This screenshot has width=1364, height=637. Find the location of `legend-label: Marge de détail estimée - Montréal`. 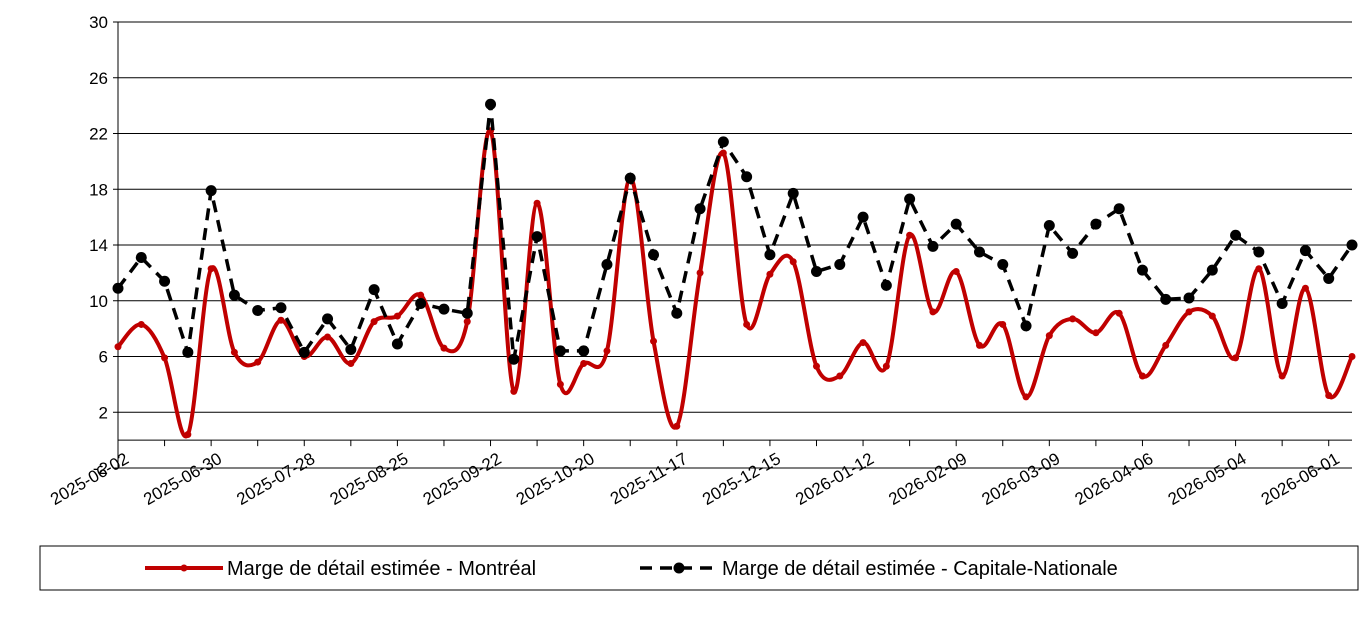

legend-label: Marge de détail estimée - Montréal is located at coordinates (381, 569).